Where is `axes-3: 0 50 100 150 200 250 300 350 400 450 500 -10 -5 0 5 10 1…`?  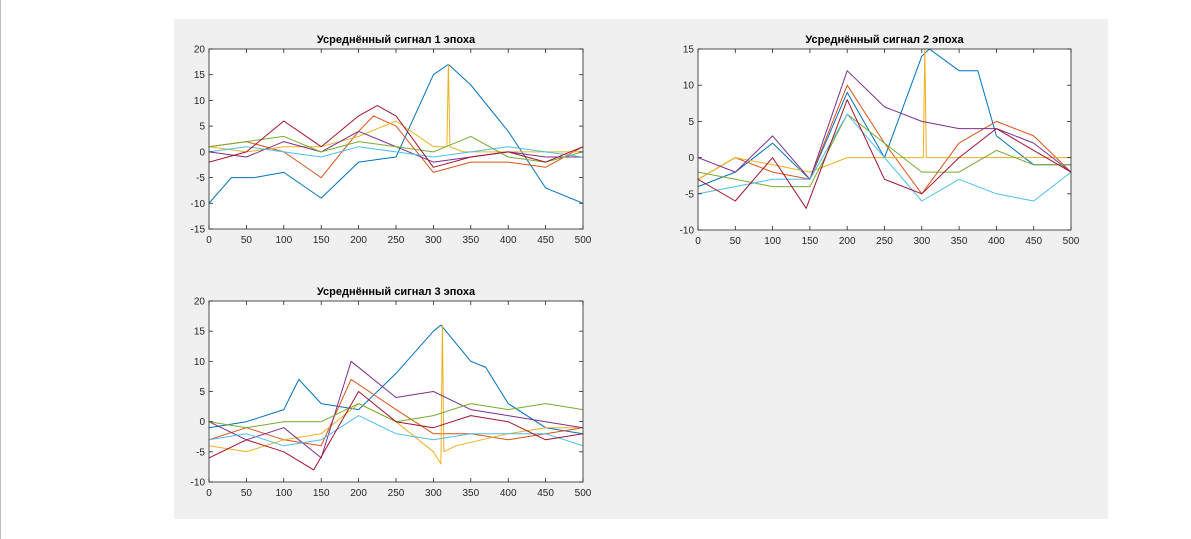 axes-3: 0 50 100 150 200 250 300 350 400 450 500 -10 -5 0 5 10 1… is located at coordinates (391, 392).